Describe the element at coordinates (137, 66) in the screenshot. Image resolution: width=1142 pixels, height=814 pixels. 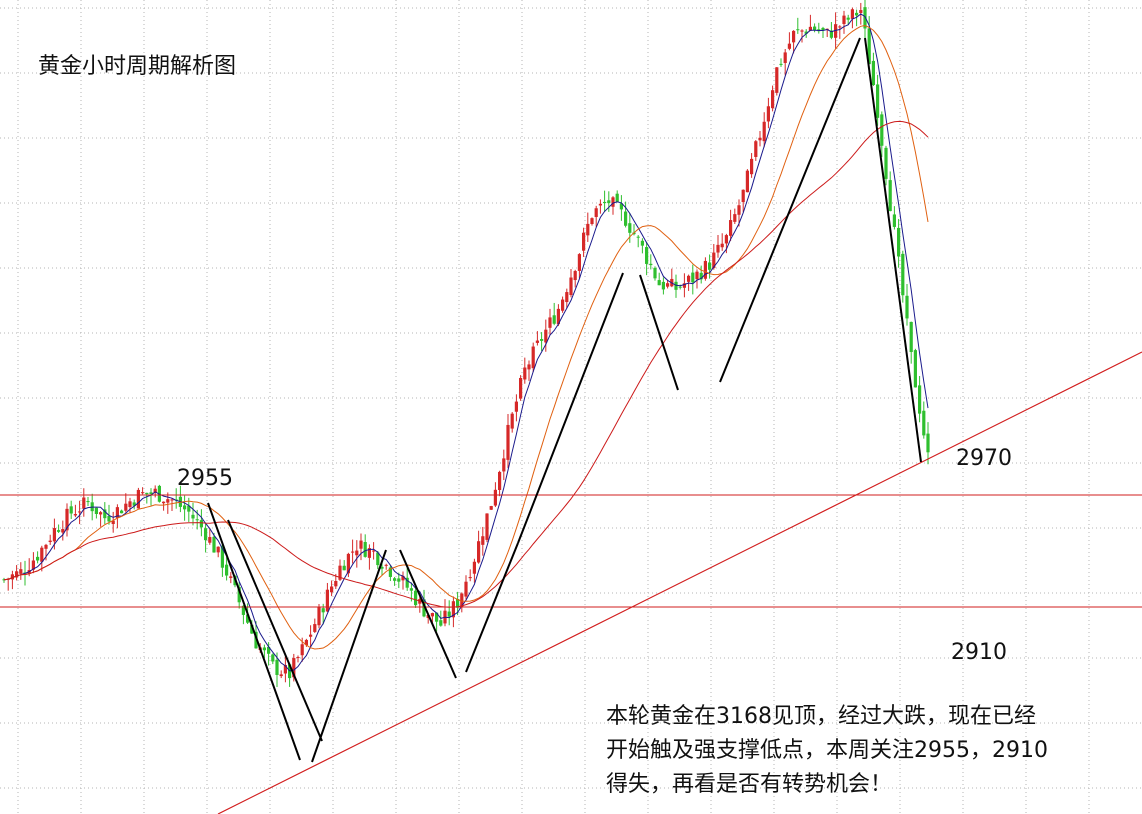
I see `chart-title: 黄金小时周期解析图` at that location.